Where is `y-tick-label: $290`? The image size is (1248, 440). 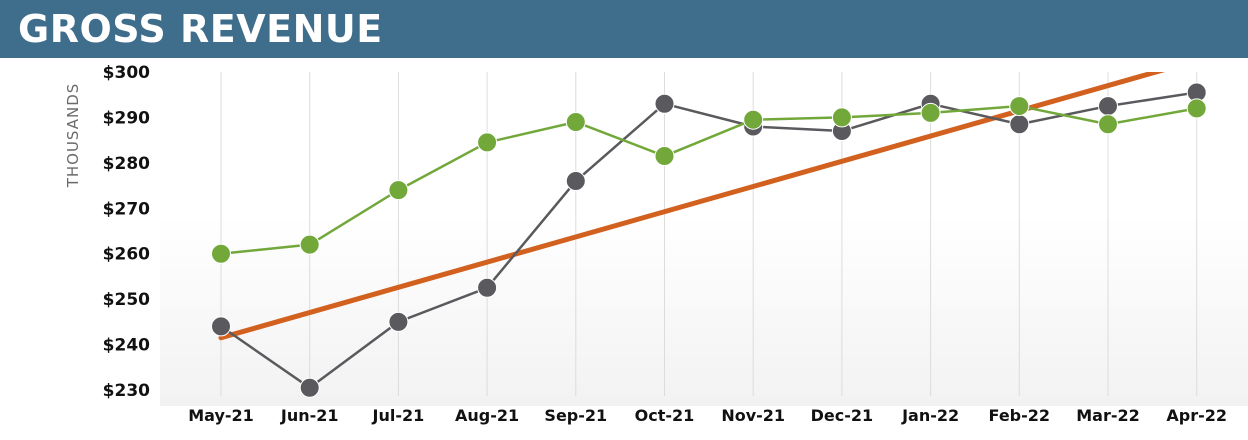 y-tick-label: $290 is located at coordinates (126, 118).